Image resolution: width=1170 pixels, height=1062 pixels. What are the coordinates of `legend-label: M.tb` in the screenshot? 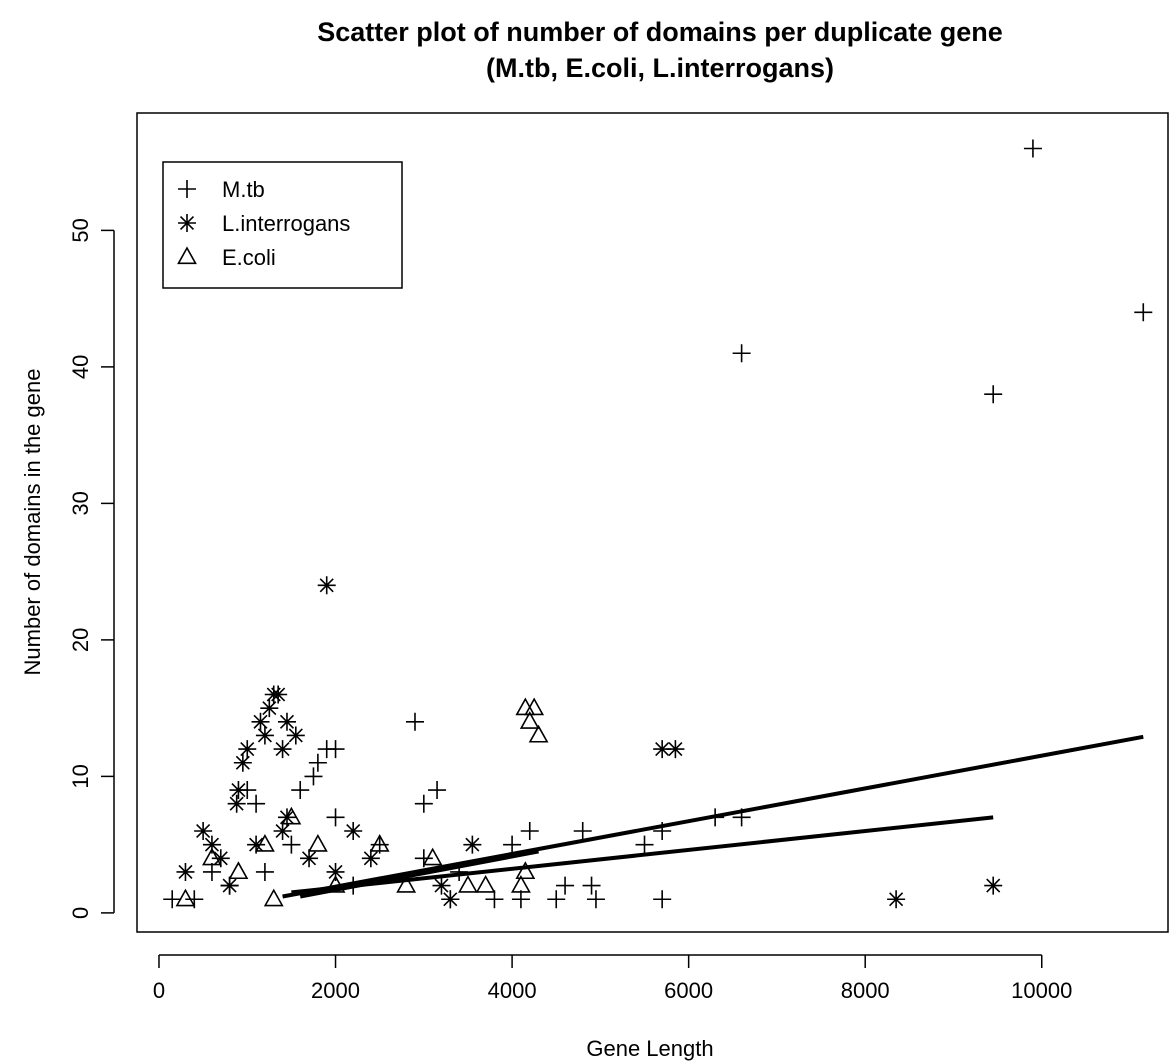 It's located at (243, 189).